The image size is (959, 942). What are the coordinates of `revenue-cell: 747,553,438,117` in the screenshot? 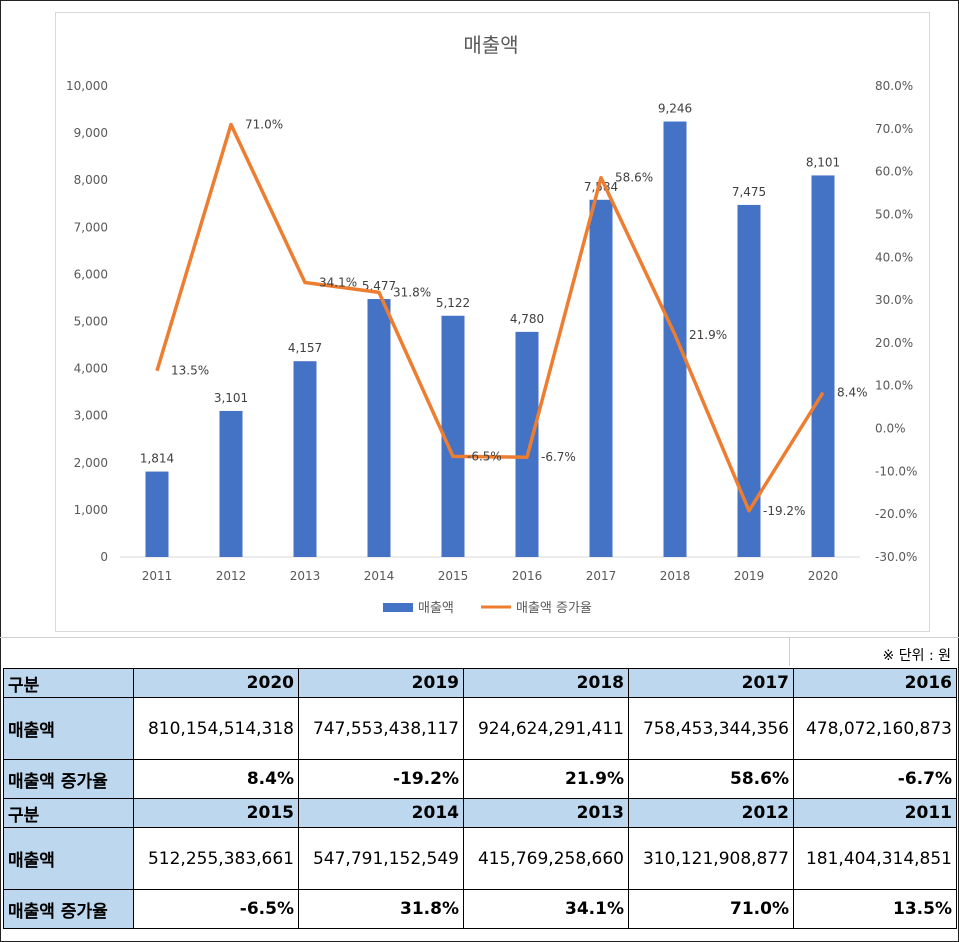 It's located at (381, 728).